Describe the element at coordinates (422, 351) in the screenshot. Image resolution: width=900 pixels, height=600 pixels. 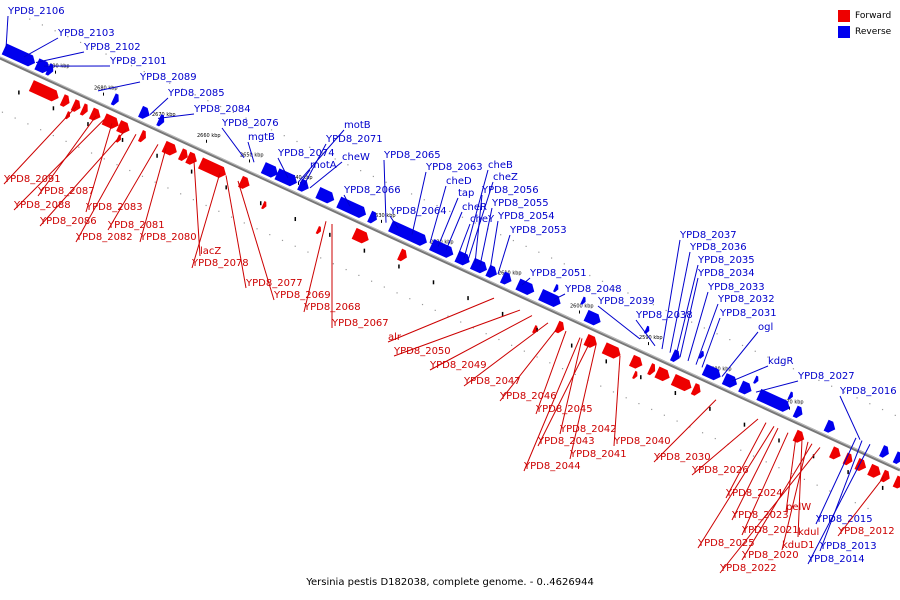
I see `forward-gene-label: YPD8_2050` at that location.